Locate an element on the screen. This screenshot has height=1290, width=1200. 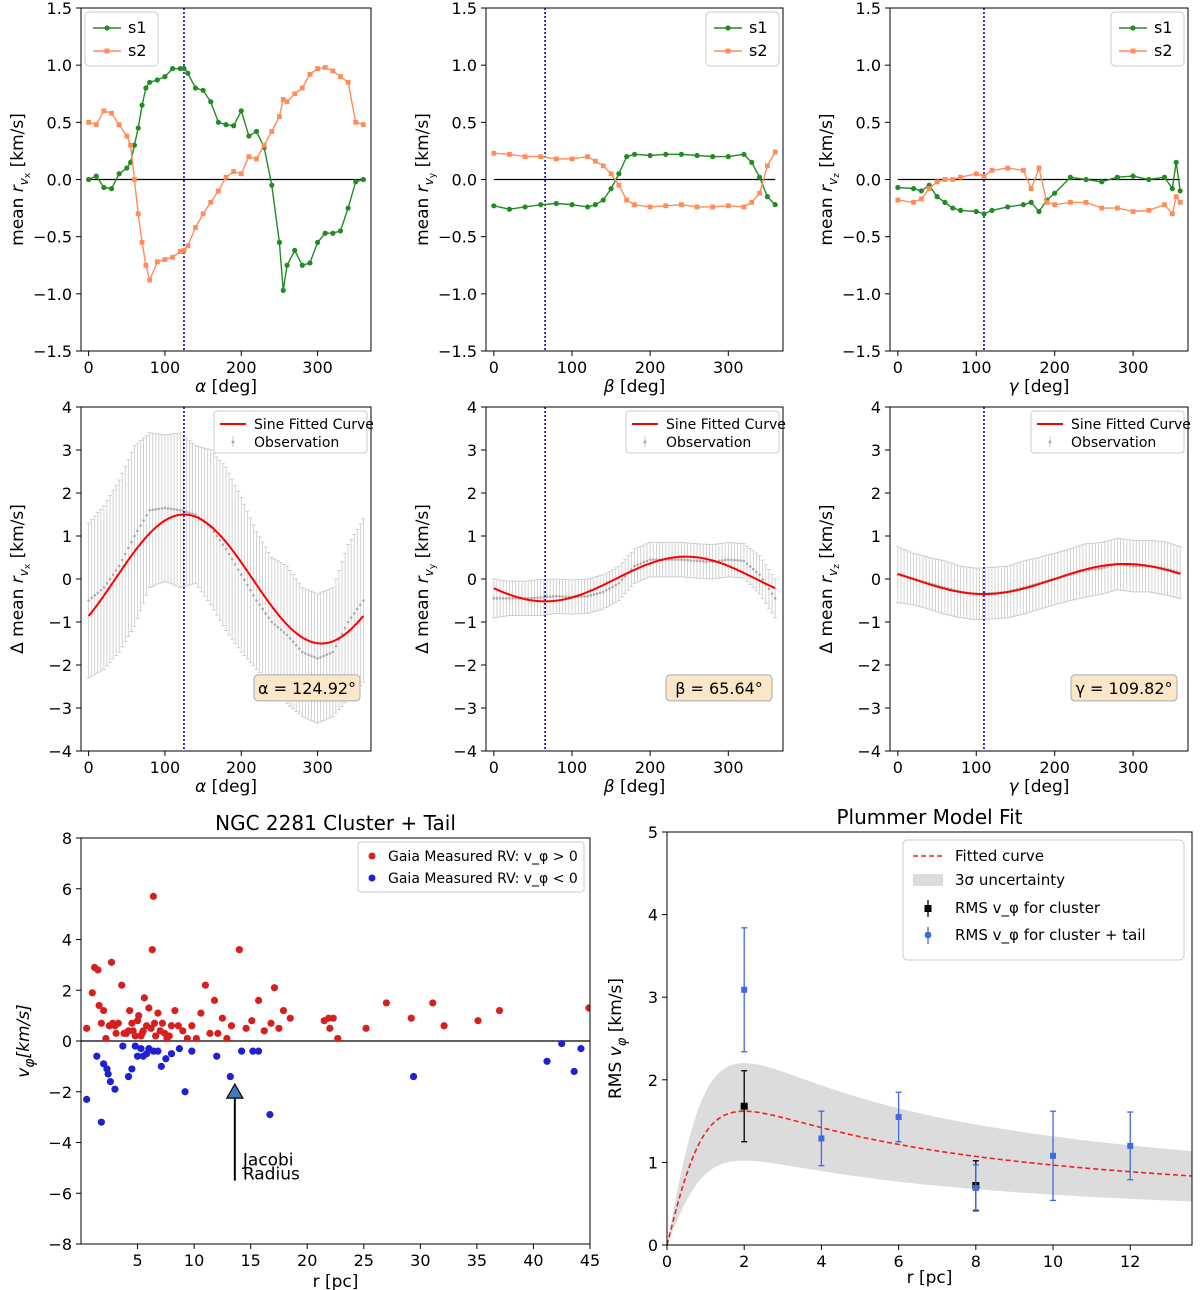
y-tick-label: 6 is located at coordinates (67, 889).